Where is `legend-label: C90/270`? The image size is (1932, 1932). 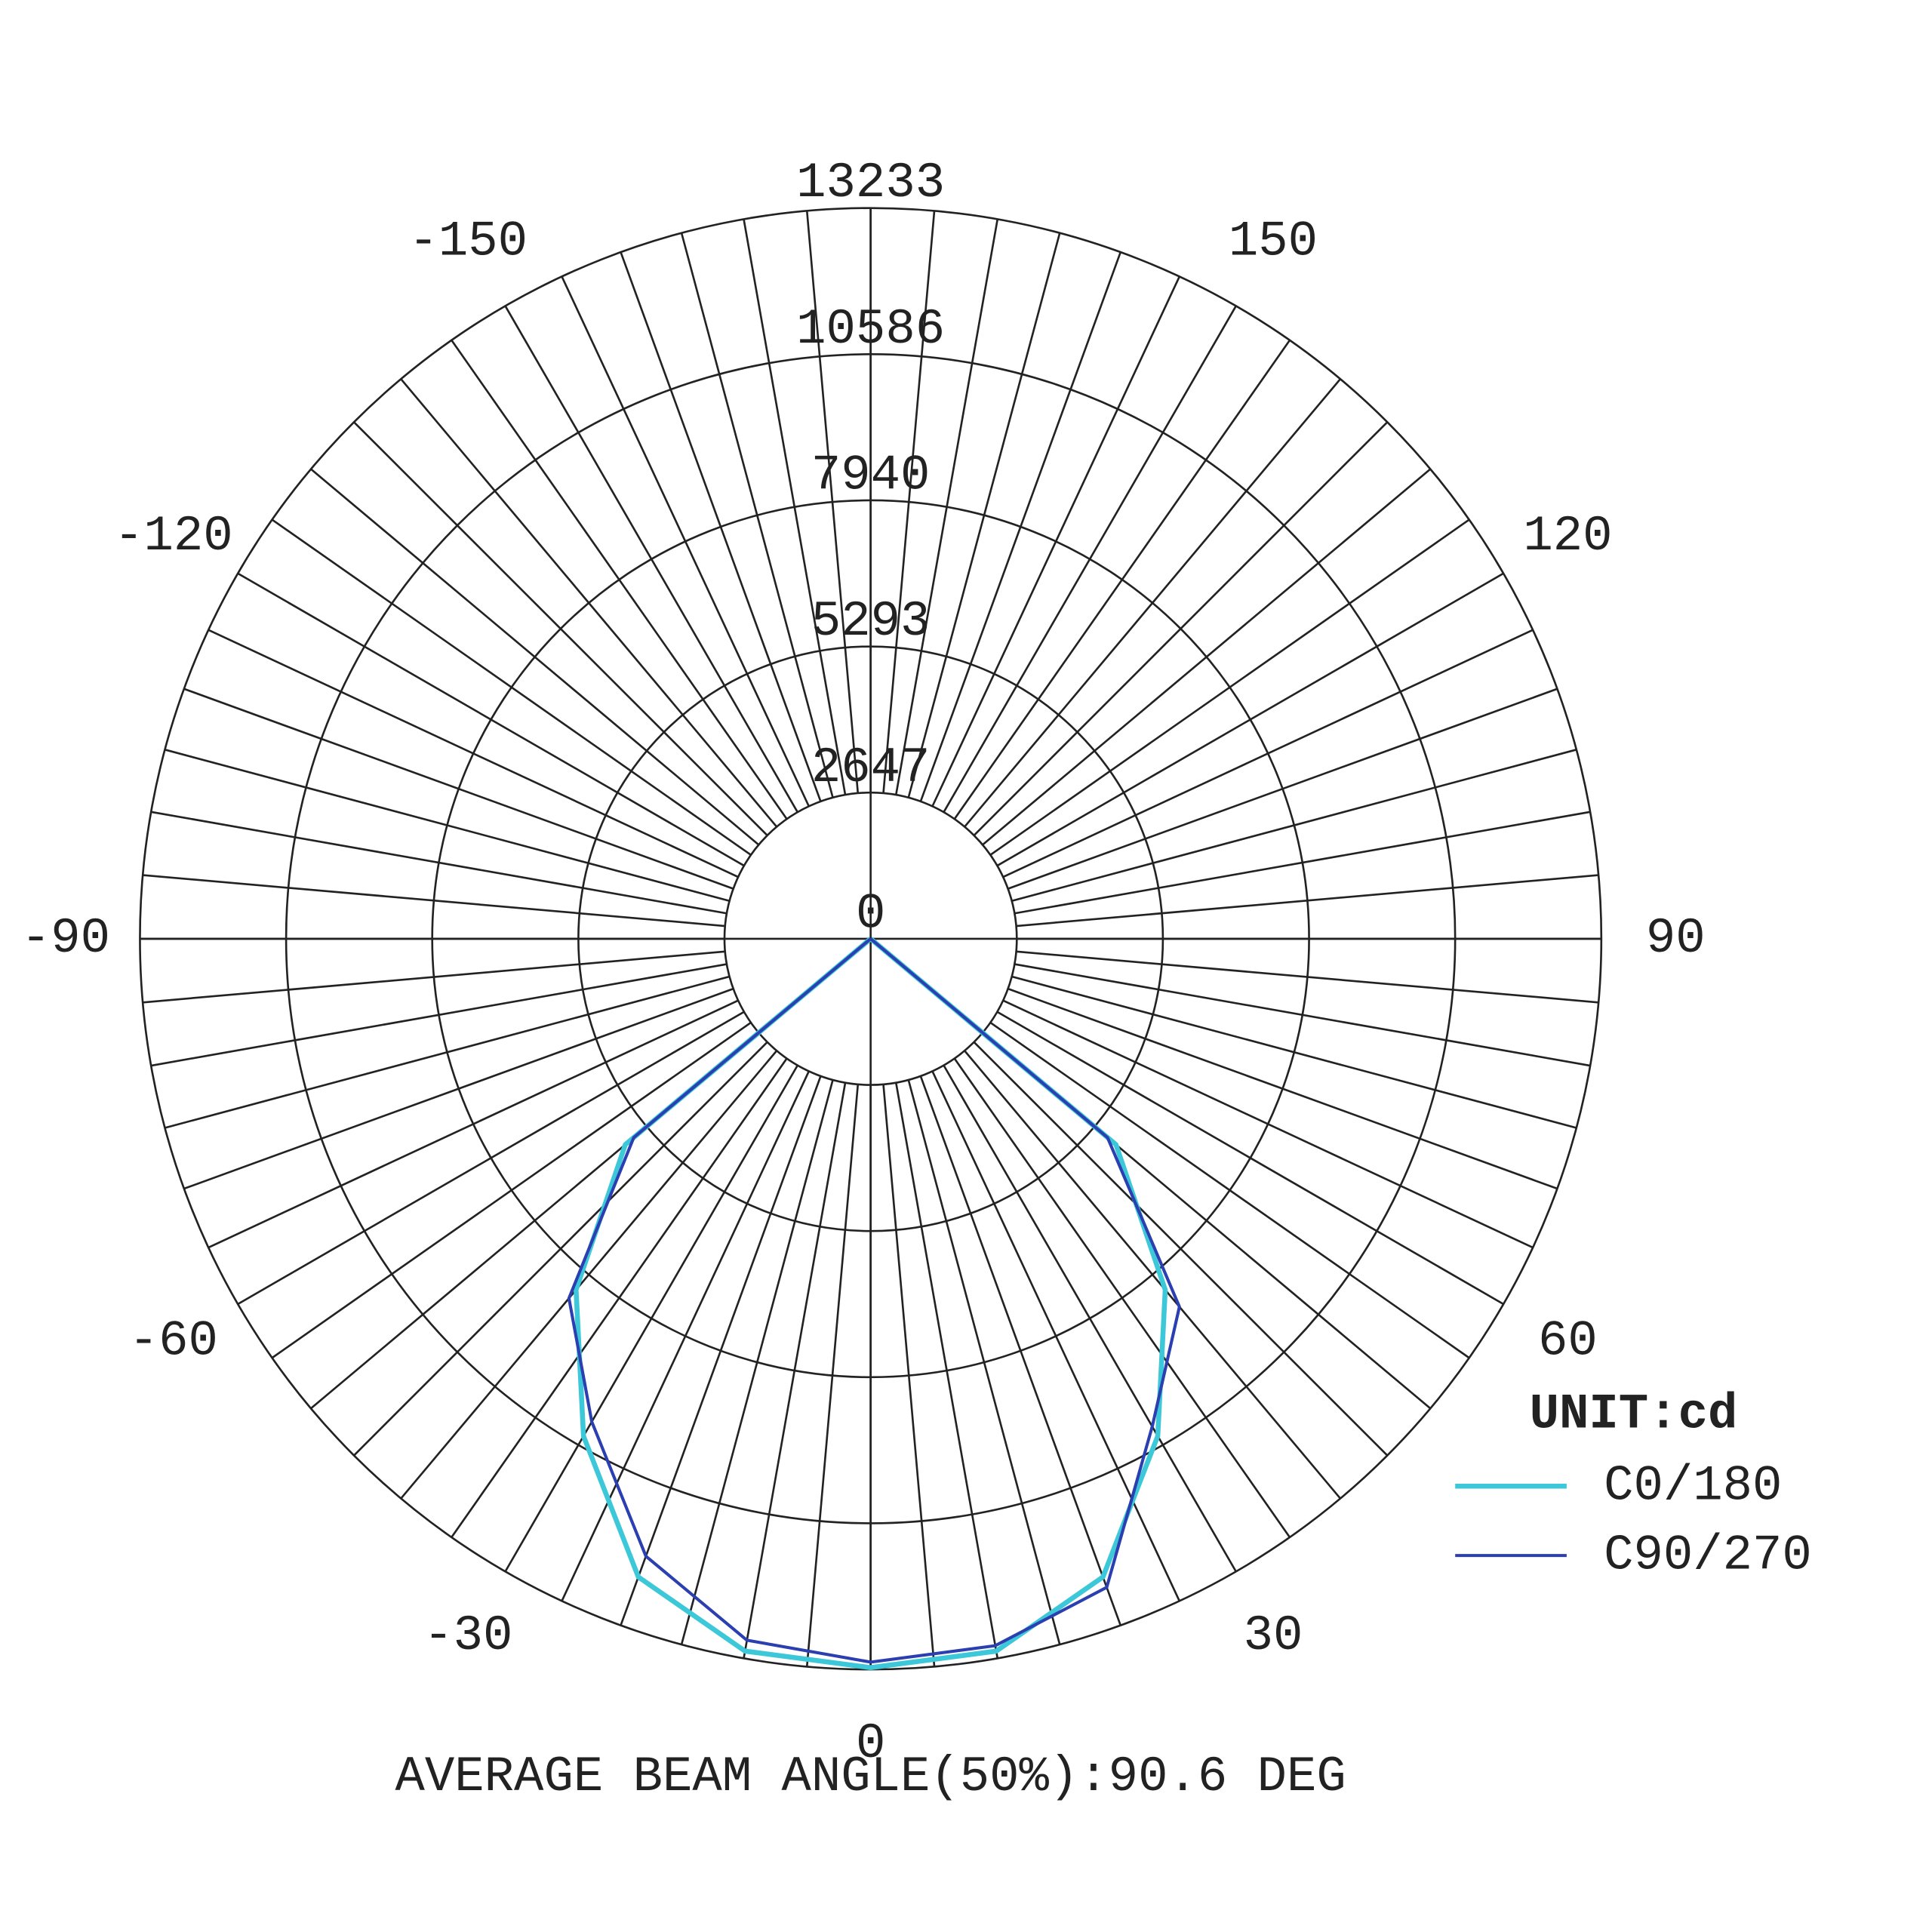
legend-label: C90/270 is located at coordinates (1708, 1555).